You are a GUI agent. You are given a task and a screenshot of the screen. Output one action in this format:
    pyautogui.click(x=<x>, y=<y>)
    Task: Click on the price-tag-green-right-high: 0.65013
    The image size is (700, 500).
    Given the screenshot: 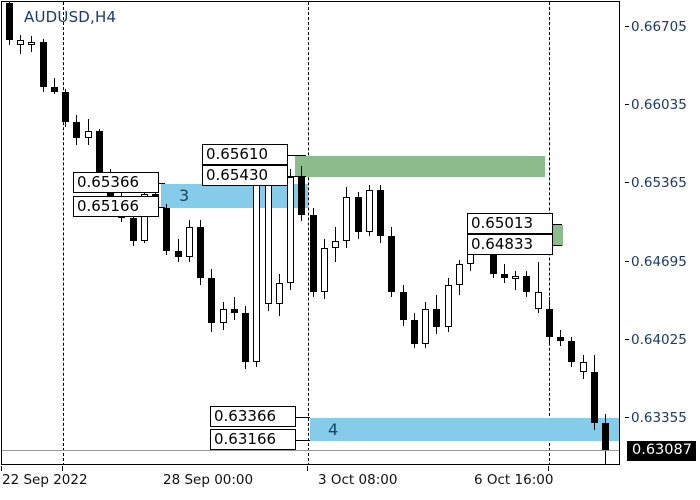 What is the action you would take?
    pyautogui.click(x=510, y=224)
    